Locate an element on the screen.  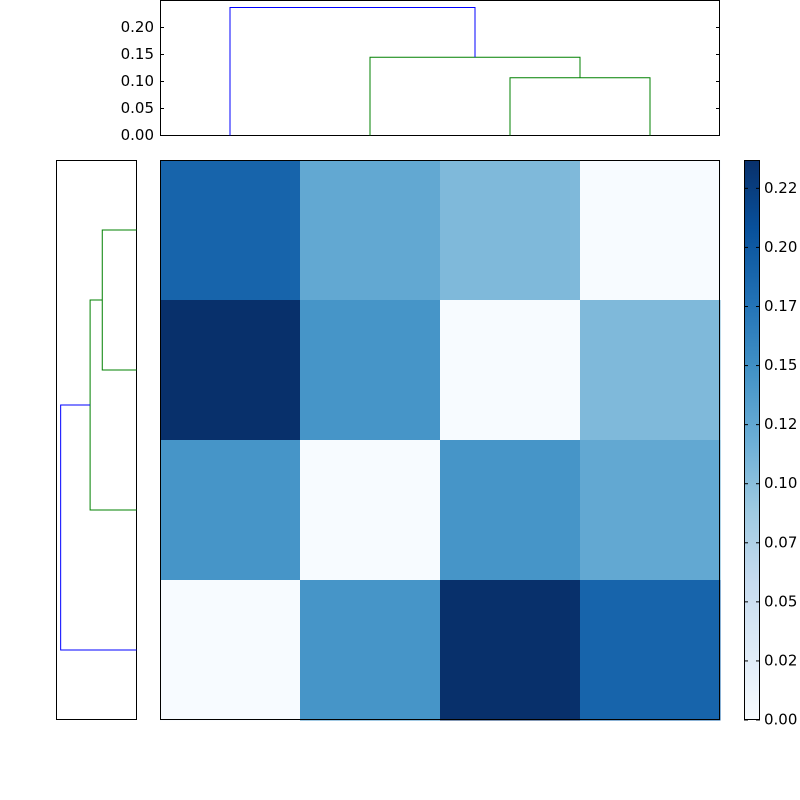
top-dendrogram-frame is located at coordinates (440, 68).